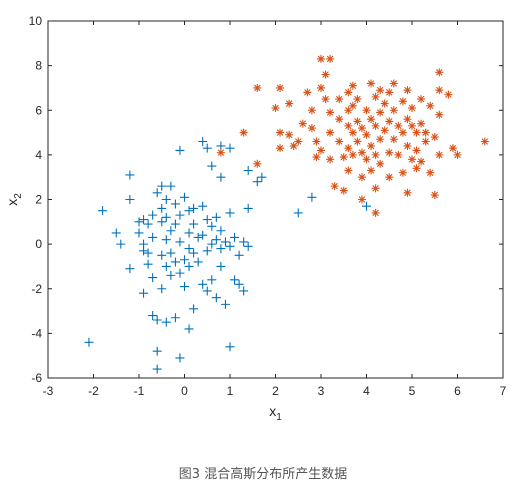  What do you see at coordinates (38, 244) in the screenshot?
I see `y-tick-label: 0` at bounding box center [38, 244].